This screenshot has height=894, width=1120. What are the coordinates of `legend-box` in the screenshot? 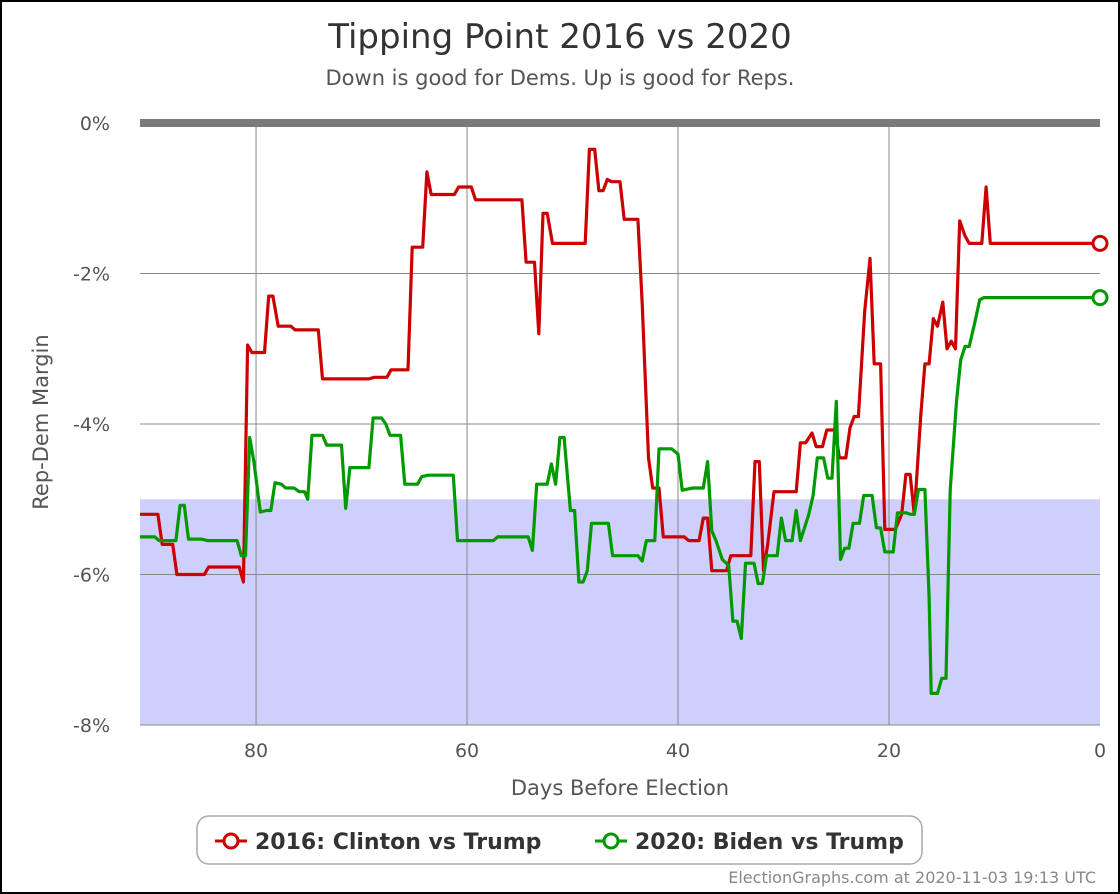 It's located at (559, 840).